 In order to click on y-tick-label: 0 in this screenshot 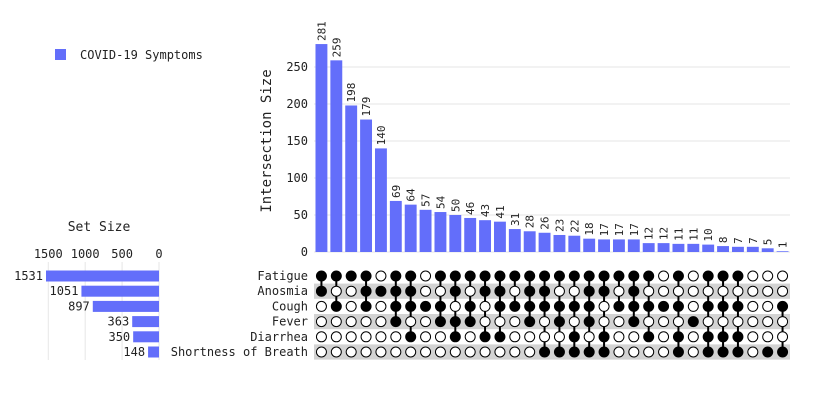, I will do `click(304, 252)`.